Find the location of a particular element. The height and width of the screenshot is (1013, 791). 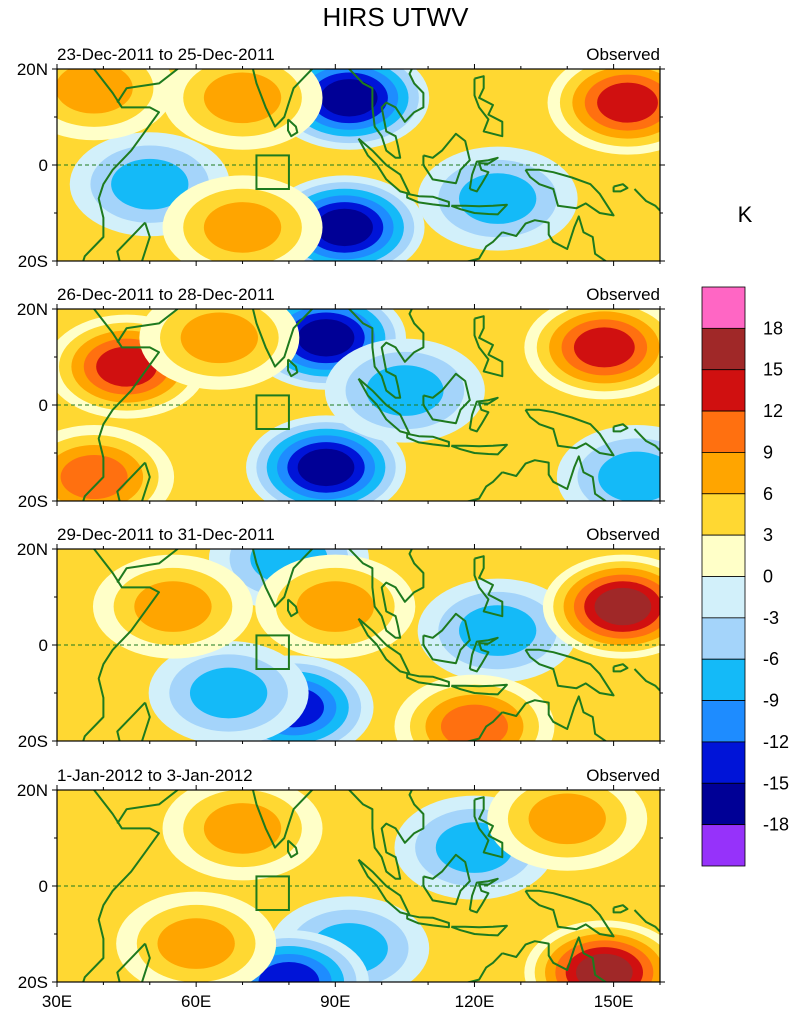

colorbar: 18 15 12 9 6 3 0 -3 -6 -9 -12 -15 -18 K is located at coordinates (745, 534).